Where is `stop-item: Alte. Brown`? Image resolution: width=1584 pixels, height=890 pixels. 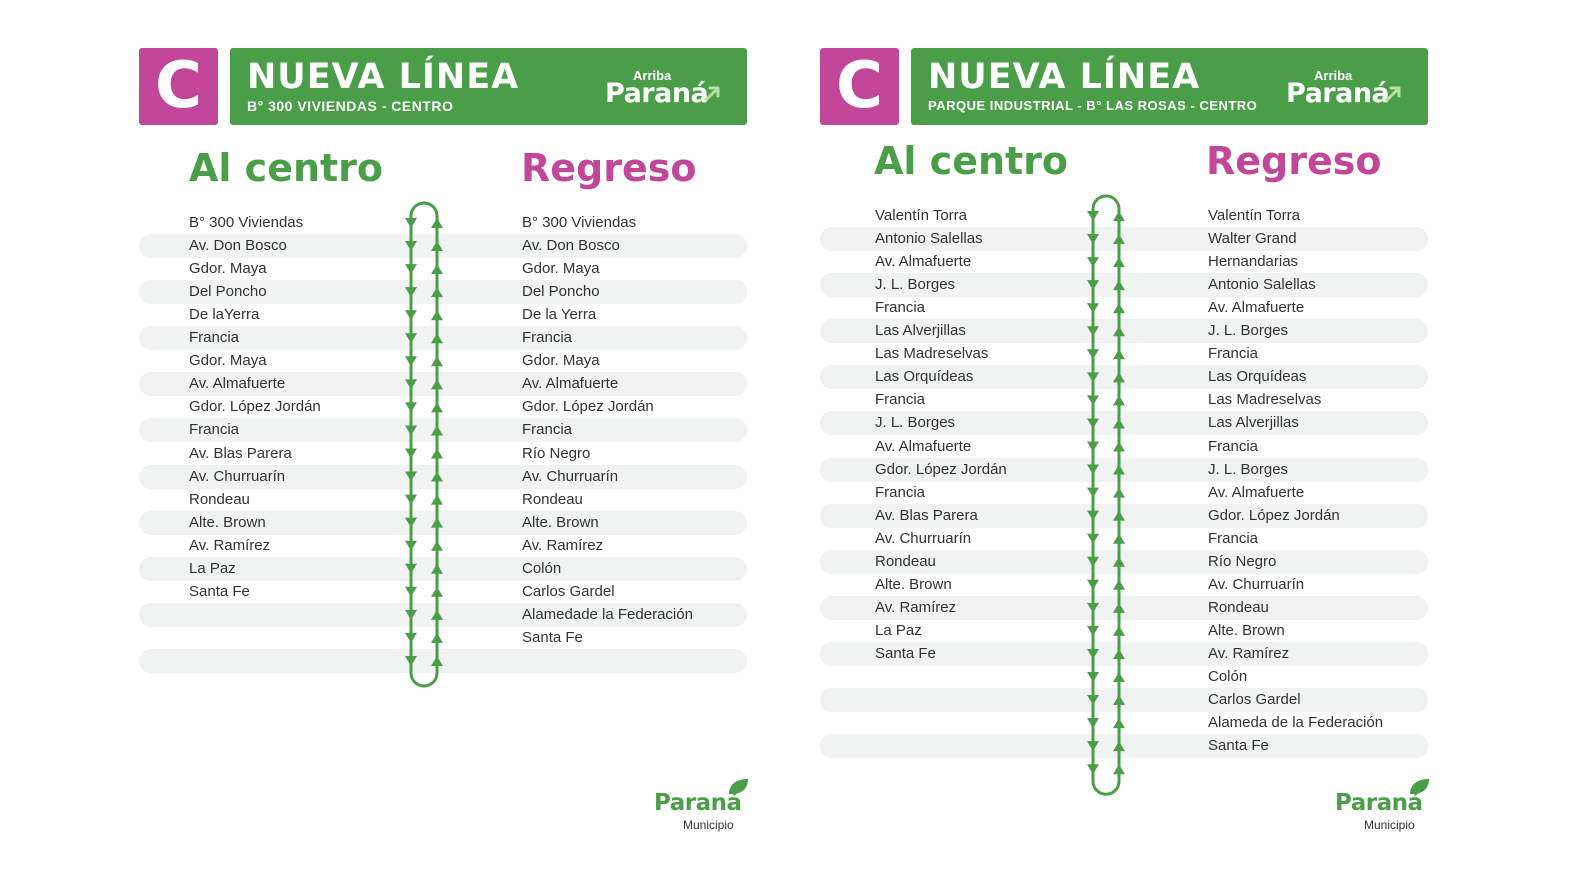
stop-item: Alte. Brown is located at coordinates (560, 522).